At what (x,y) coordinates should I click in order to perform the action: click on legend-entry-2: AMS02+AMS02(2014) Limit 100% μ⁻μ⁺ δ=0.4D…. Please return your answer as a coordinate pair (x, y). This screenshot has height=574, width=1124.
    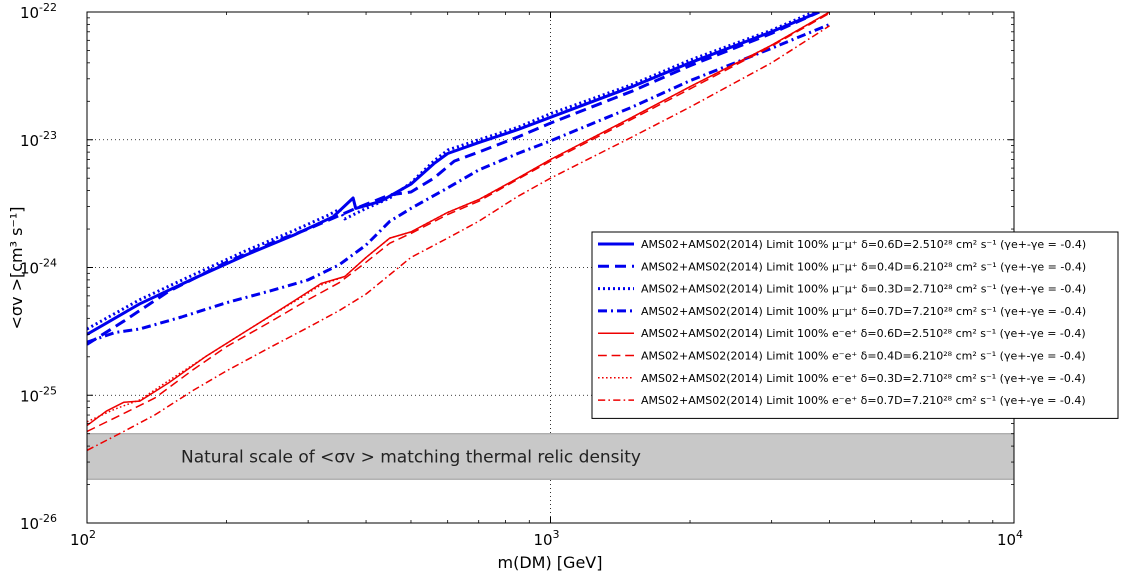
    Looking at the image, I should click on (863, 266).